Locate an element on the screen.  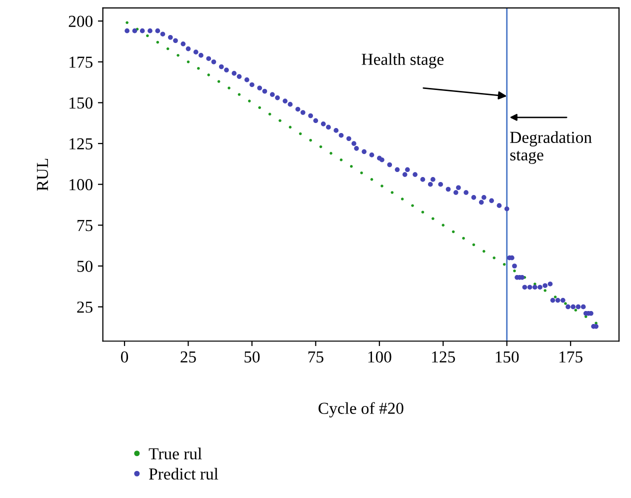
x-tick-label: 175 is located at coordinates (571, 357).